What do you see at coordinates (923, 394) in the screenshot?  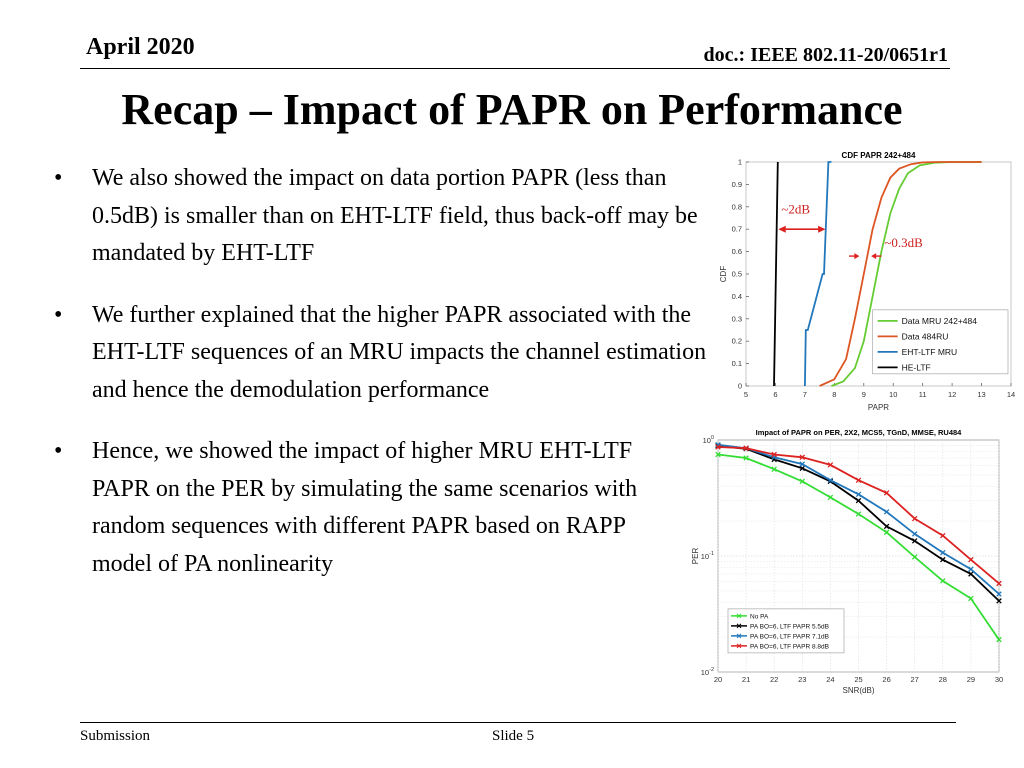 I see `x-tick-label: 11` at bounding box center [923, 394].